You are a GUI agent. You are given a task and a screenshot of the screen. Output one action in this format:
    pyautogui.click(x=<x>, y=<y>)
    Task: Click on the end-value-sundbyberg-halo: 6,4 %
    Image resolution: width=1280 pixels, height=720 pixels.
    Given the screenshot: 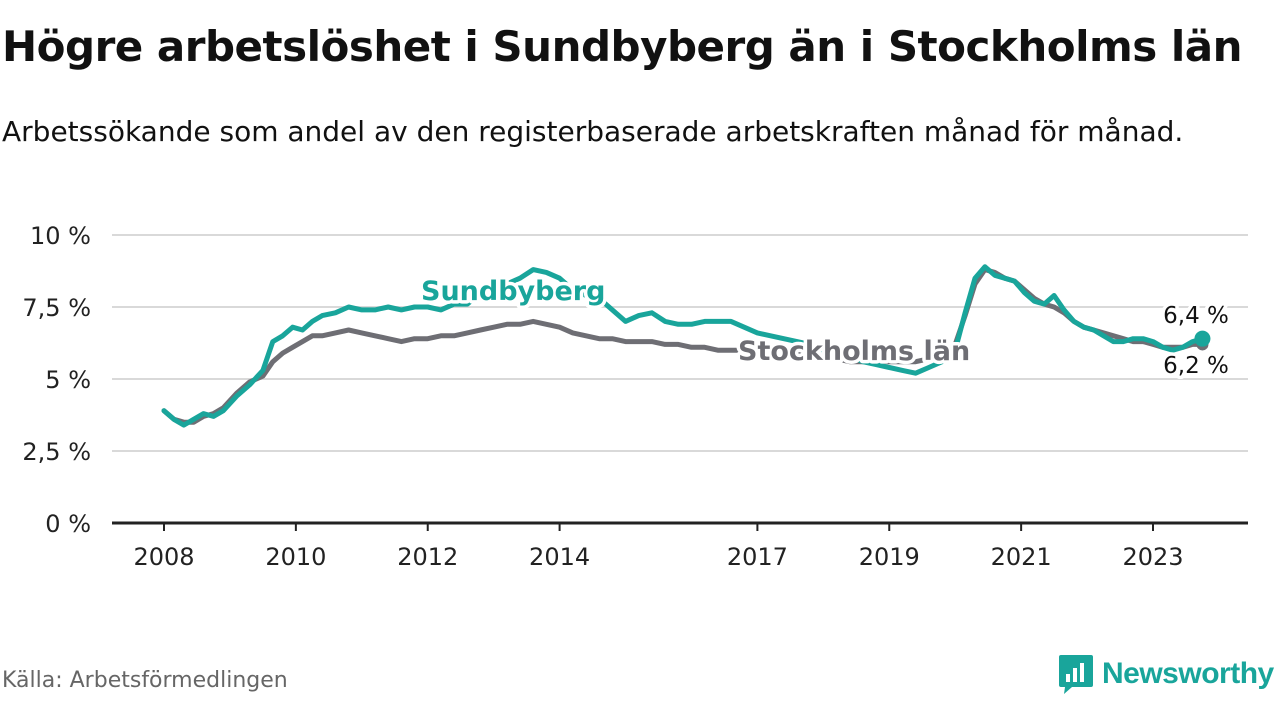 What is the action you would take?
    pyautogui.click(x=1196, y=316)
    